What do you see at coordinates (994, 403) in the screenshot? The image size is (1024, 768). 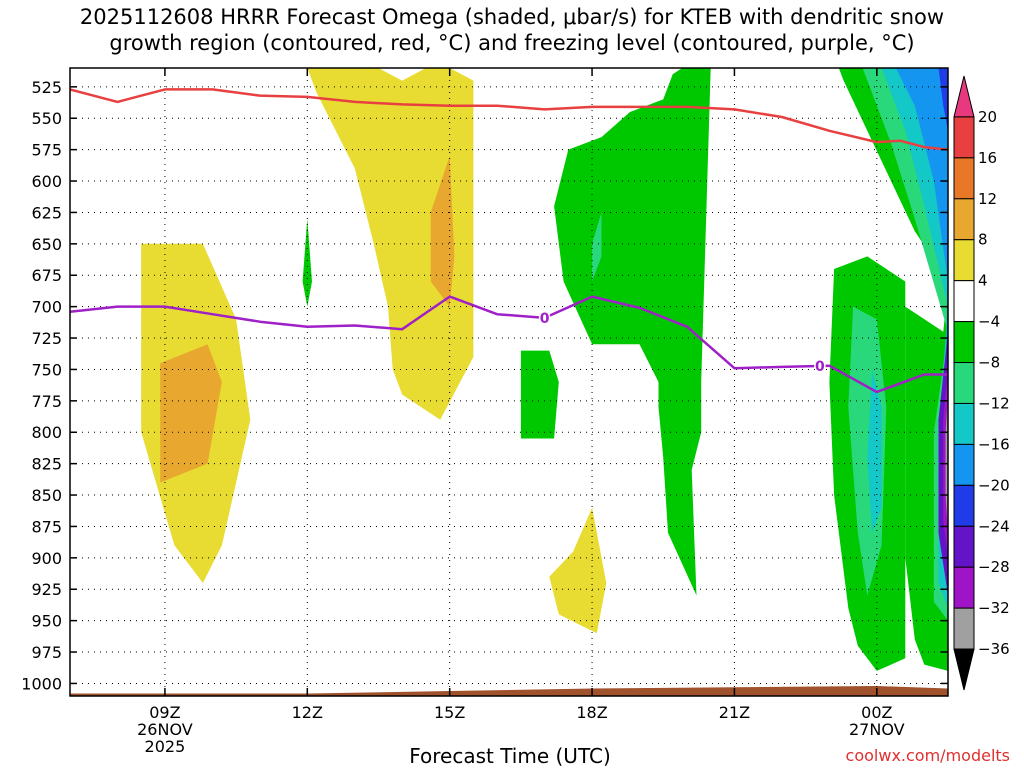 I see `colorbar-label-7: −12` at bounding box center [994, 403].